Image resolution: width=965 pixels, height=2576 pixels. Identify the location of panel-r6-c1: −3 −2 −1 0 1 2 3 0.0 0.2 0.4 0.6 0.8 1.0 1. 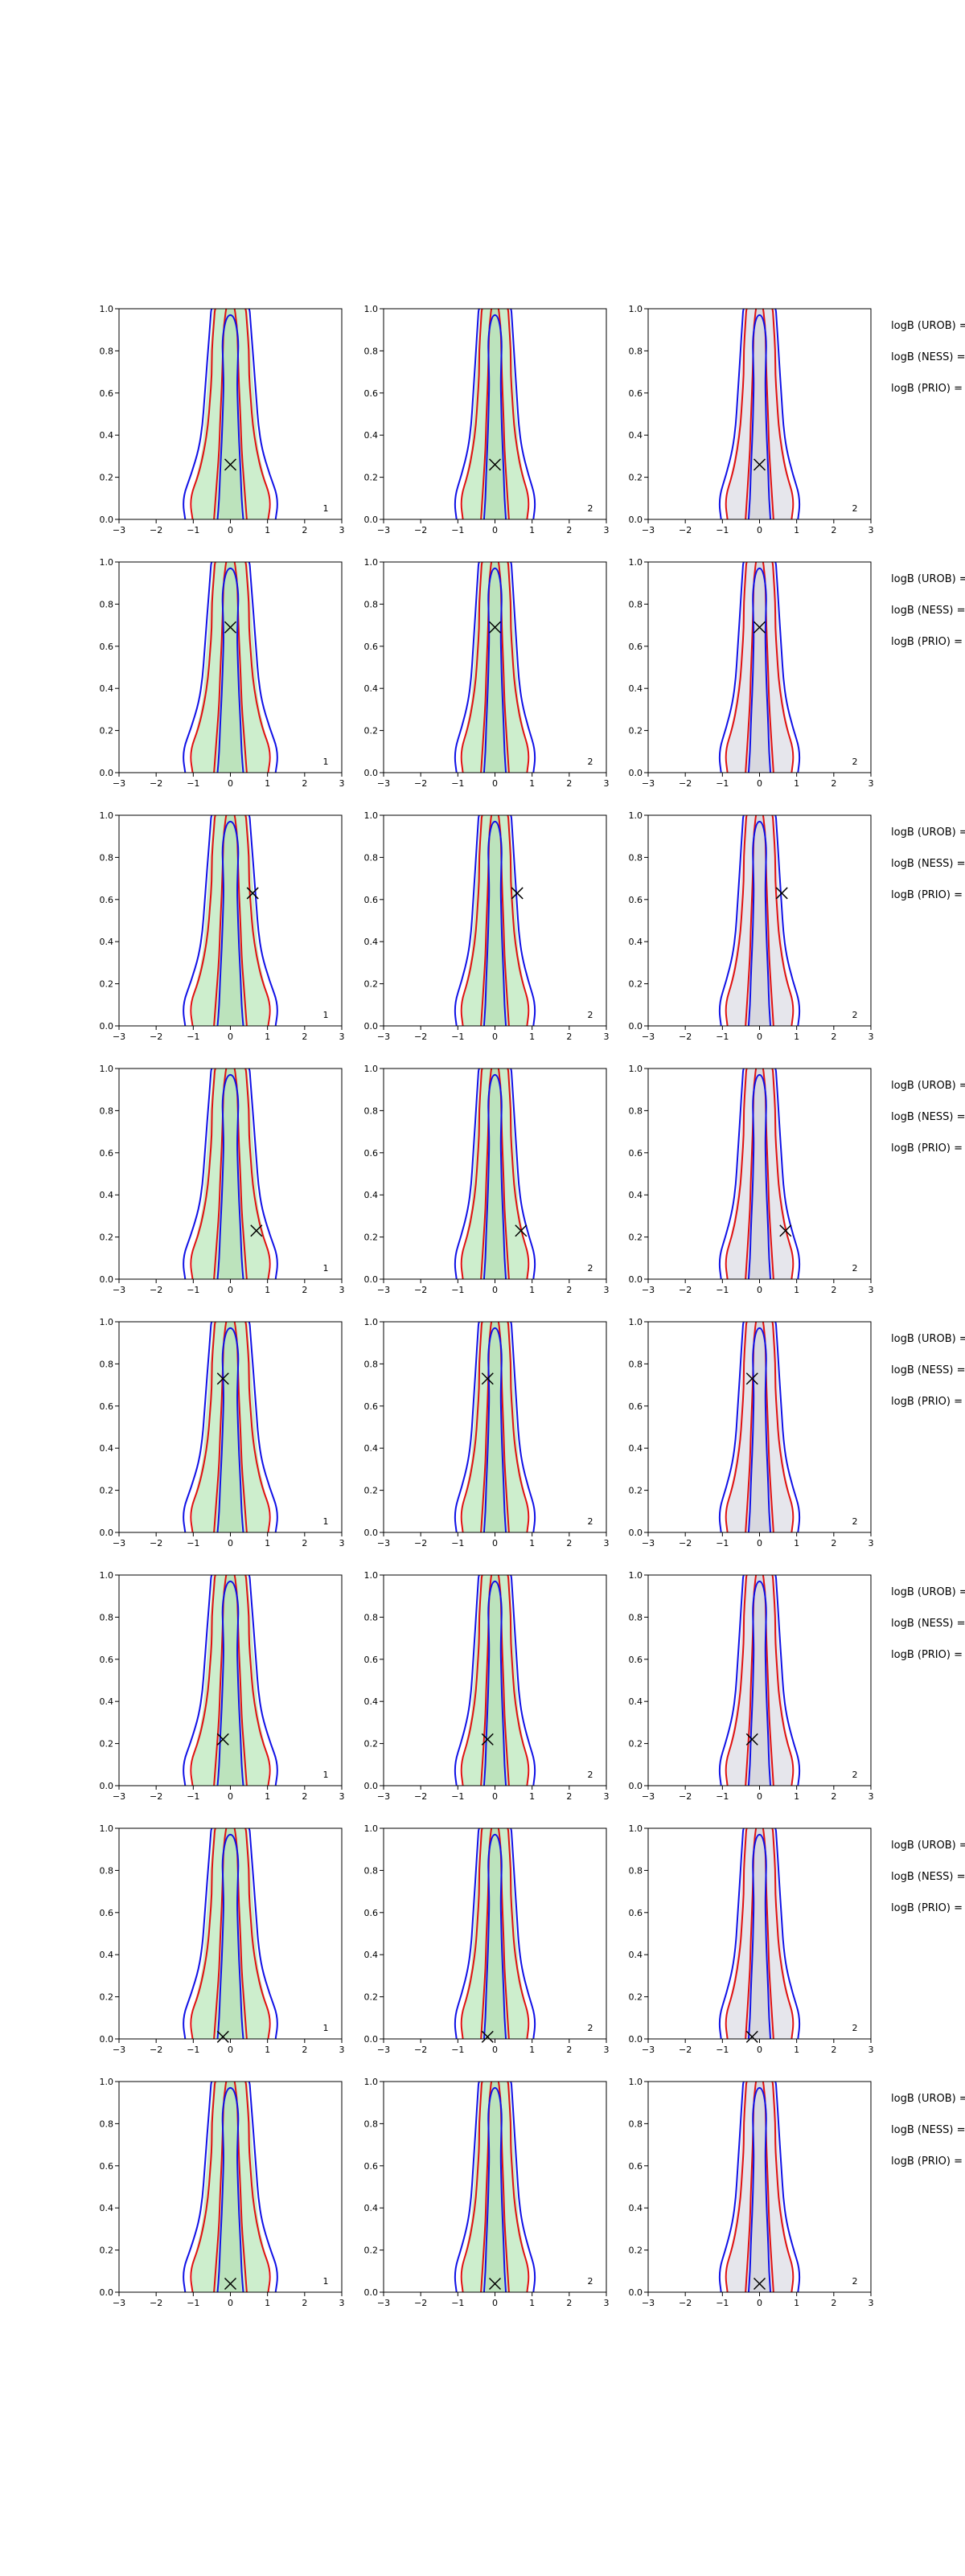
(222, 1686).